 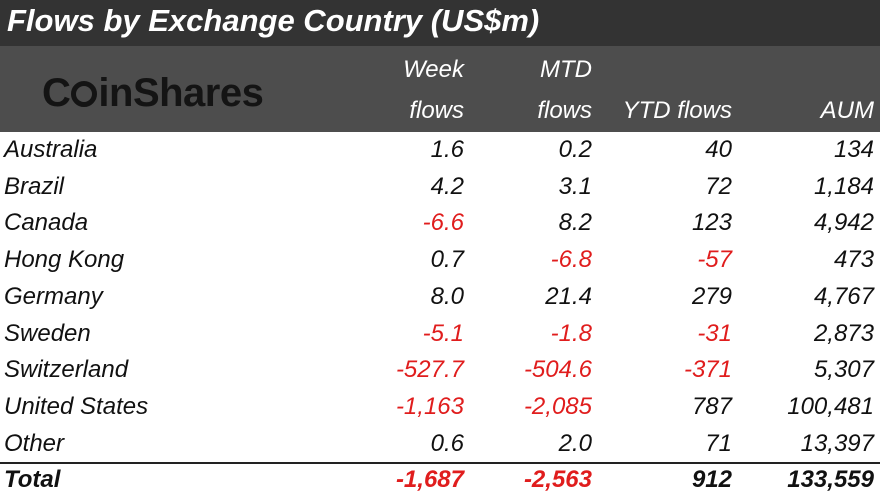 I want to click on week-value: -6.6, so click(x=443, y=223).